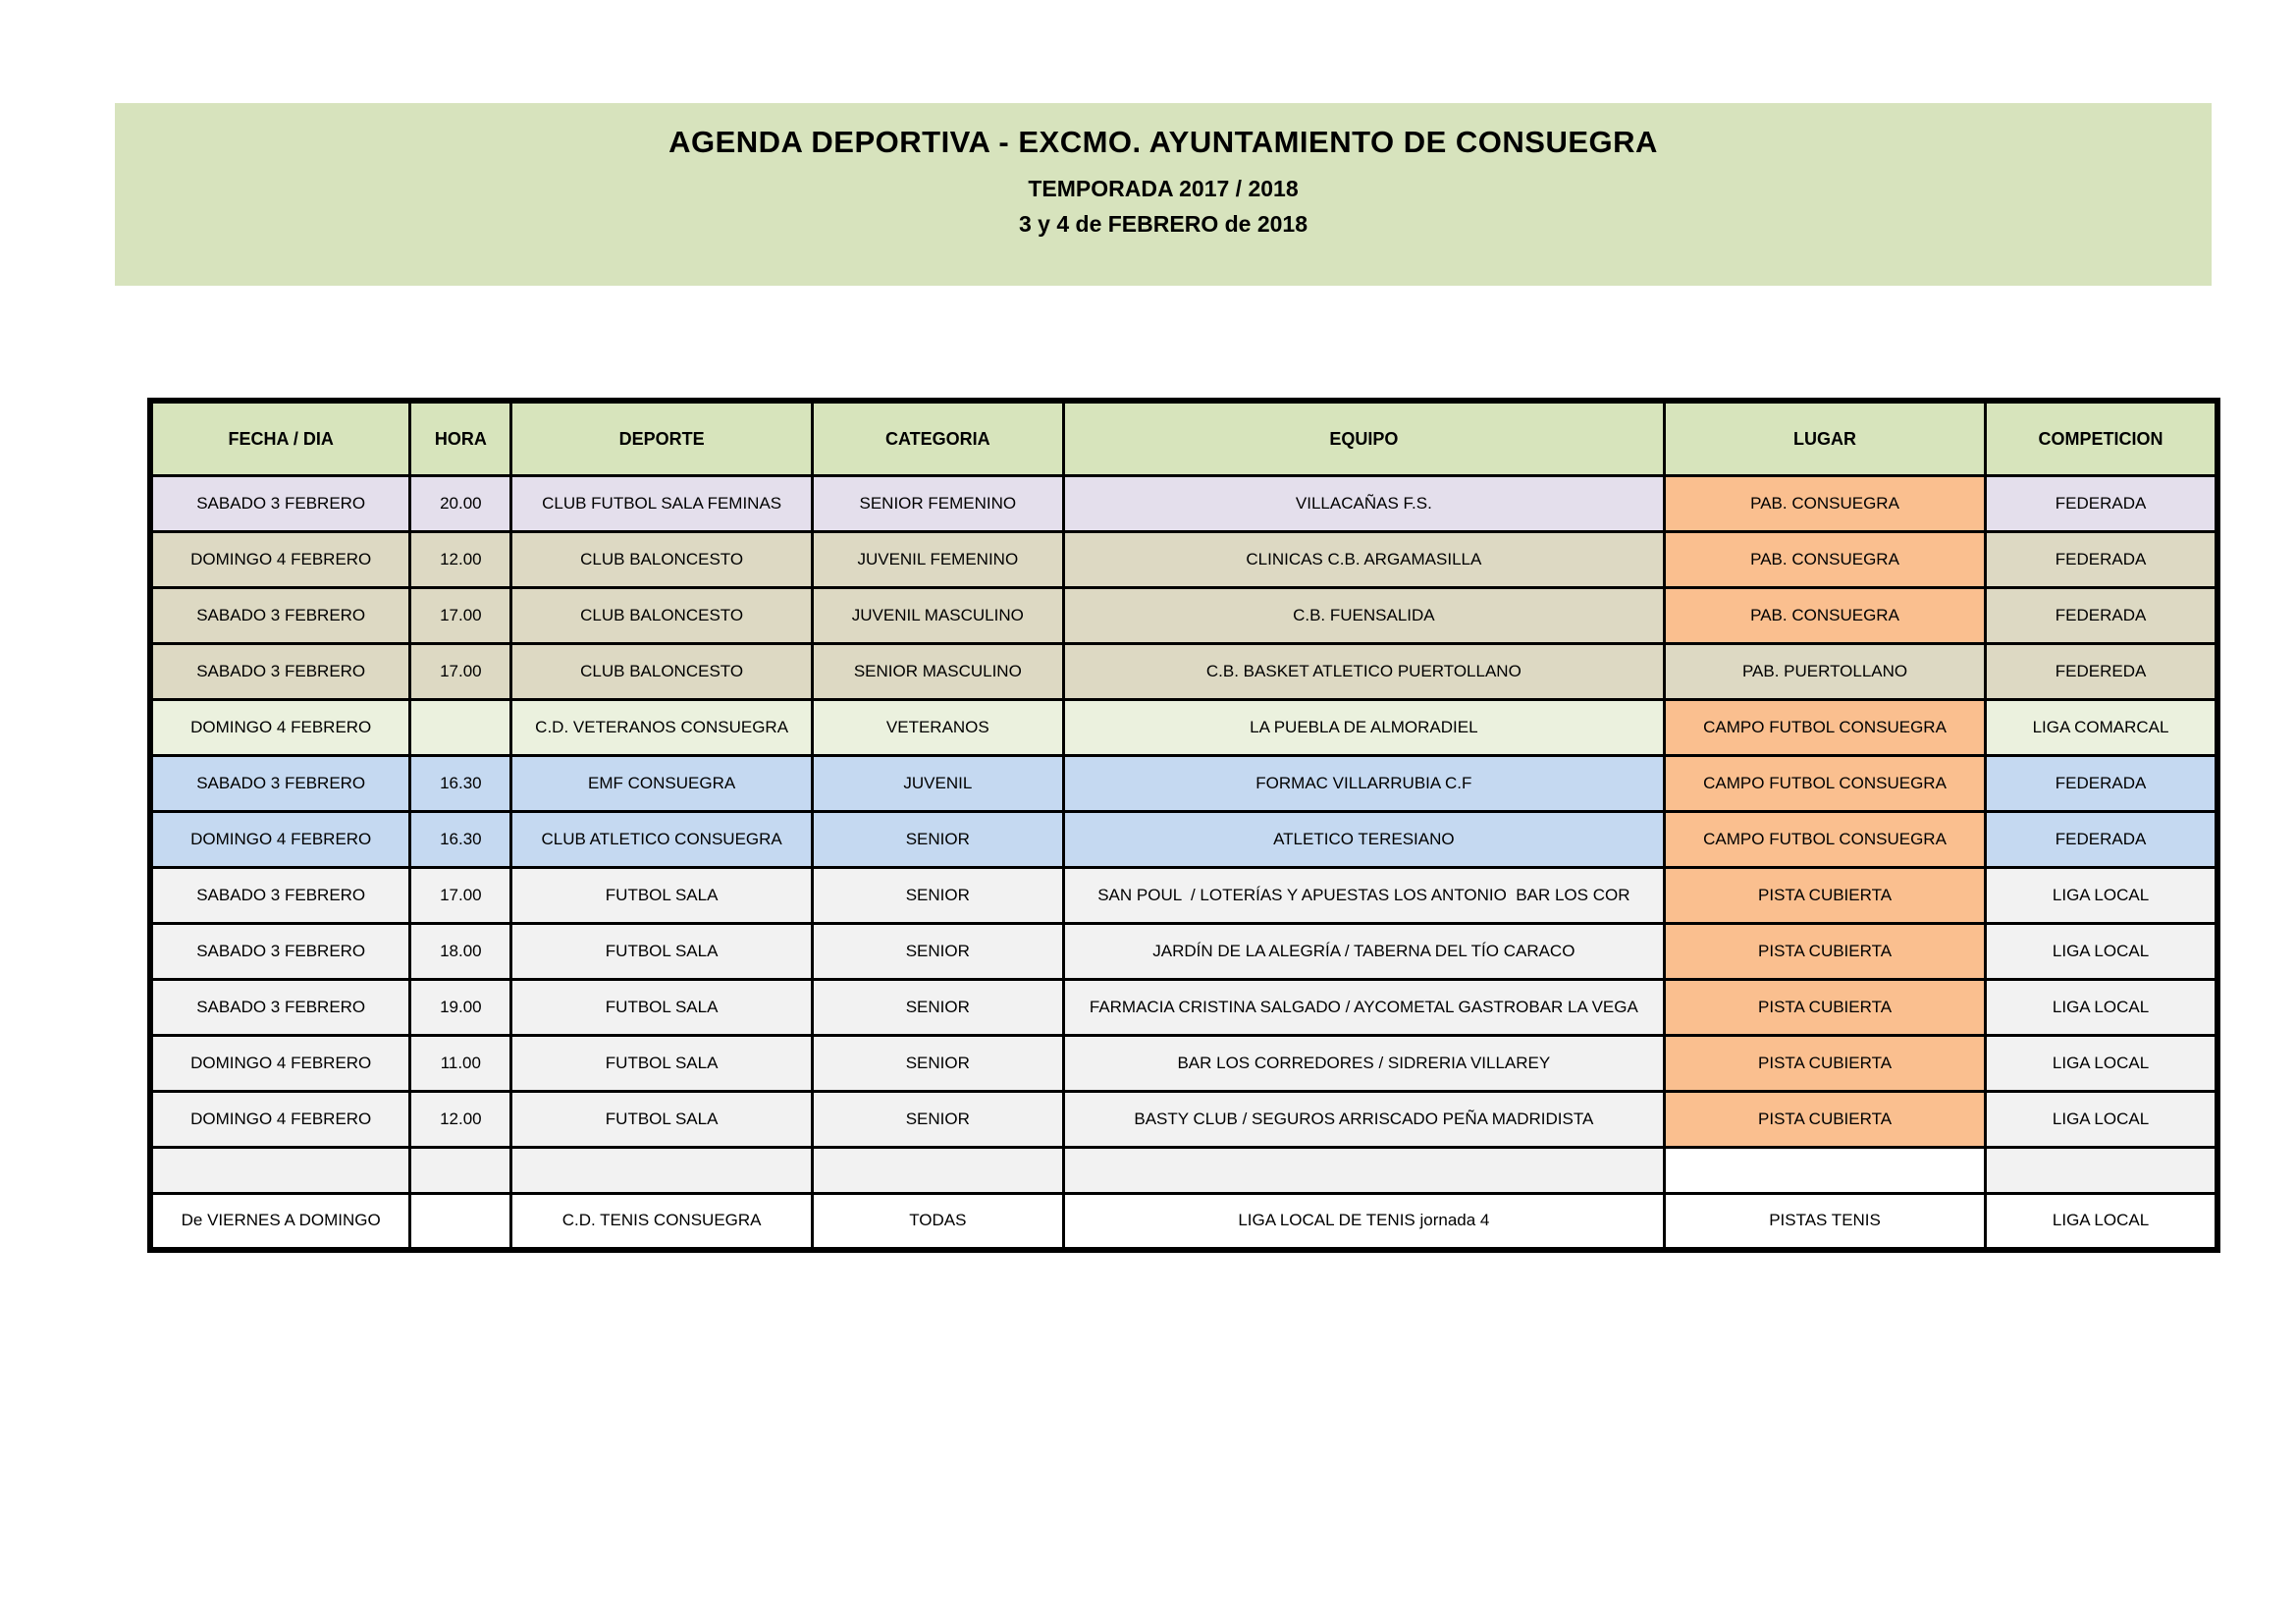  I want to click on cell-deporte: CLUB FUTBOL SALA FEMINAS, so click(661, 503).